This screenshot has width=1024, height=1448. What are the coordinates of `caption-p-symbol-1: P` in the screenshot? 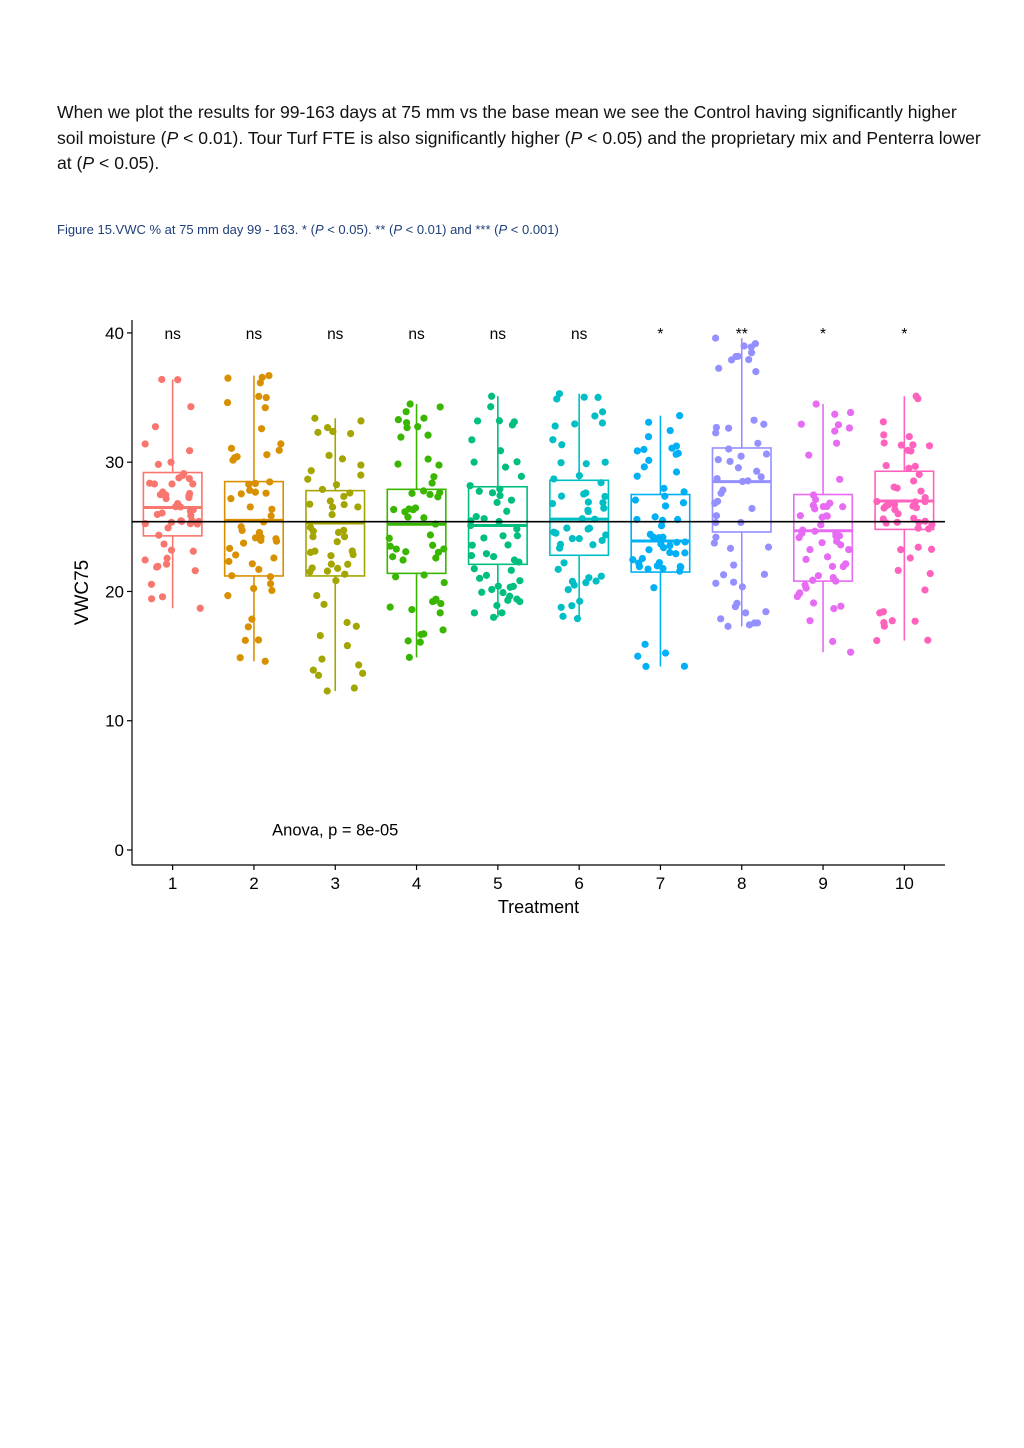 It's located at (319, 229).